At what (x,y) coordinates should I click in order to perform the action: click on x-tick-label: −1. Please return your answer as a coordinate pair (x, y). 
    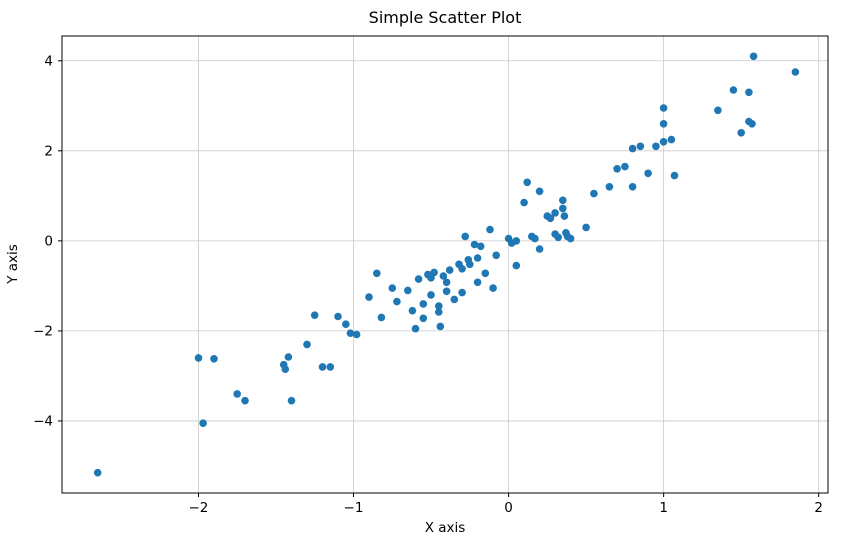
    Looking at the image, I should click on (354, 508).